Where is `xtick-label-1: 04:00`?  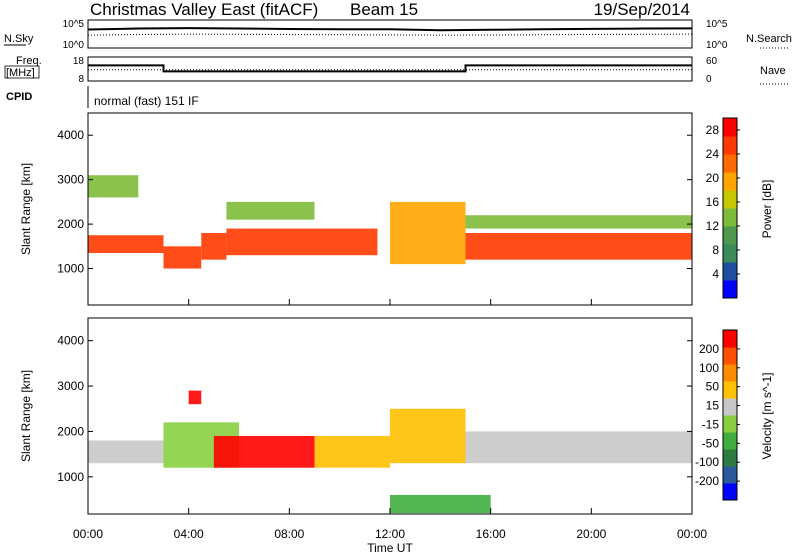 xtick-label-1: 04:00 is located at coordinates (189, 534).